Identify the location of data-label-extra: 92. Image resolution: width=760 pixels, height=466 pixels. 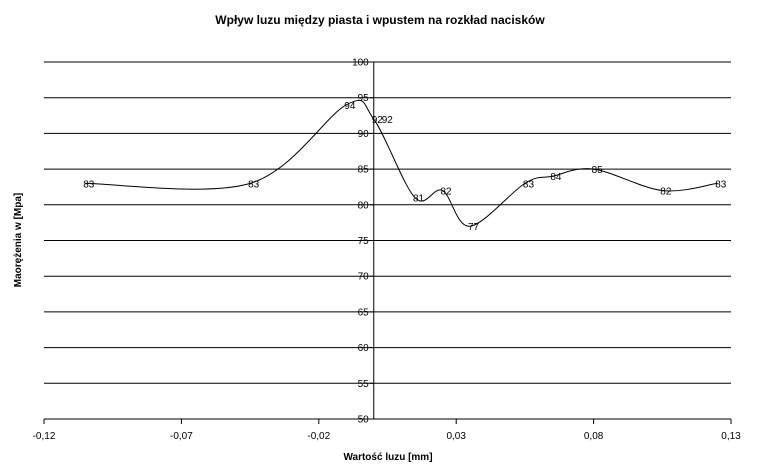
(388, 120).